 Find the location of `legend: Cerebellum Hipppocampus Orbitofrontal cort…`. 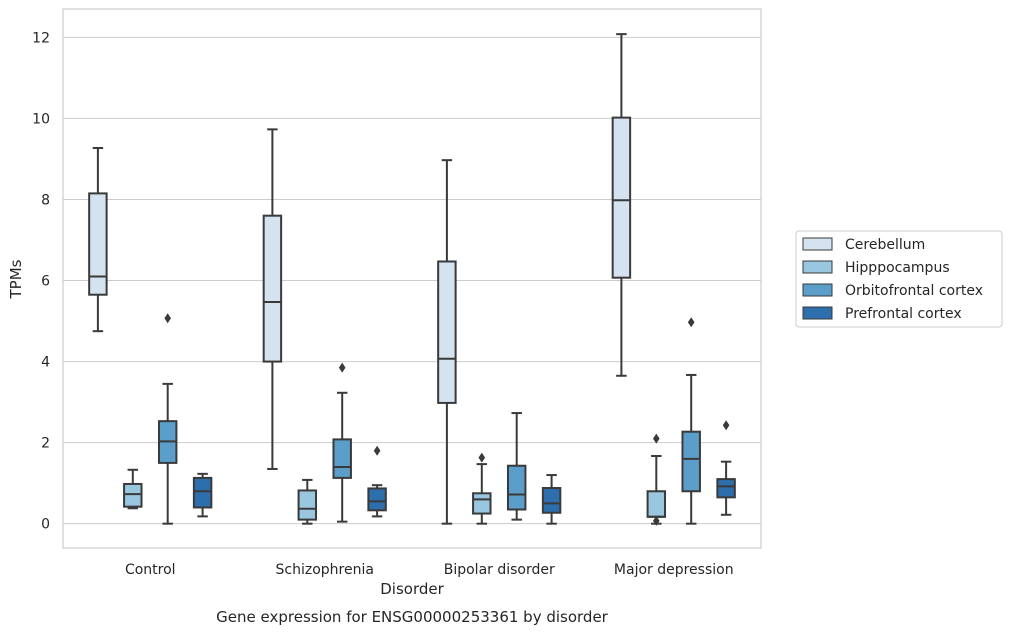

legend: Cerebellum Hipppocampus Orbitofrontal cort… is located at coordinates (899, 279).